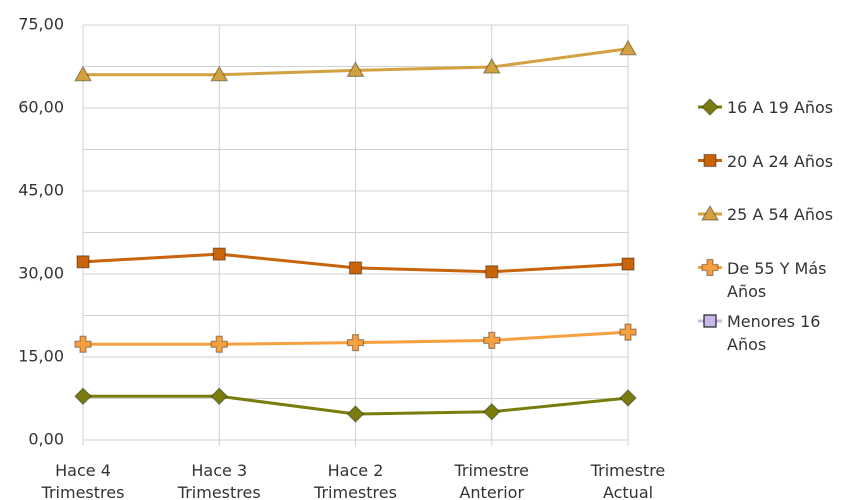 Image resolution: width=841 pixels, height=500 pixels. Describe the element at coordinates (41, 273) in the screenshot. I see `y-tick-label: 30,00` at that location.